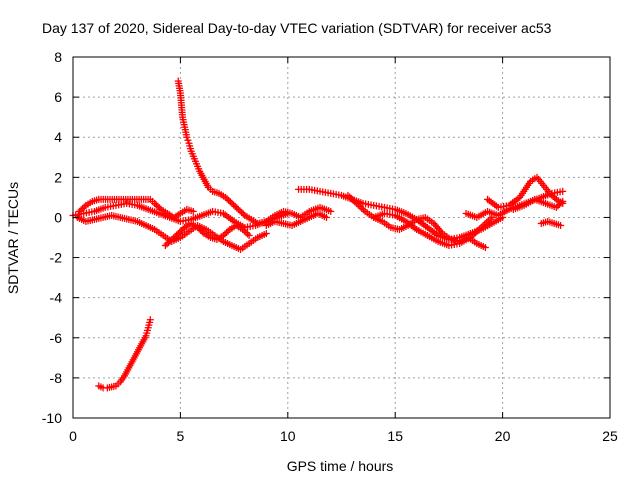  I want to click on x-tick-label: 10, so click(288, 436).